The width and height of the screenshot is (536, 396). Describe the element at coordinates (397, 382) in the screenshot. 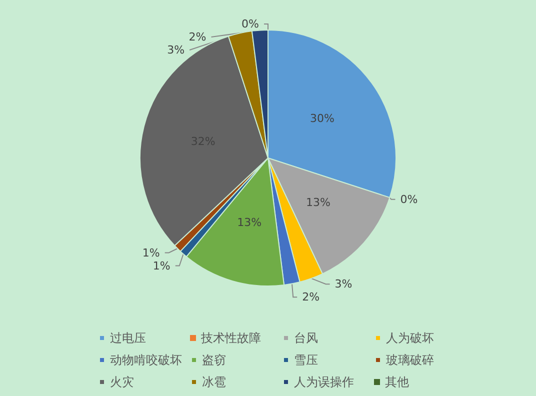

I see `legend-label: 其他` at that location.